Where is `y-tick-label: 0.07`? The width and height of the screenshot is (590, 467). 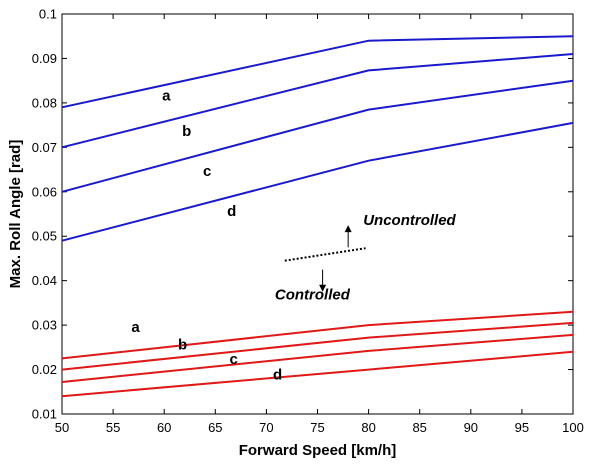
y-tick-label: 0.07 is located at coordinates (44, 147).